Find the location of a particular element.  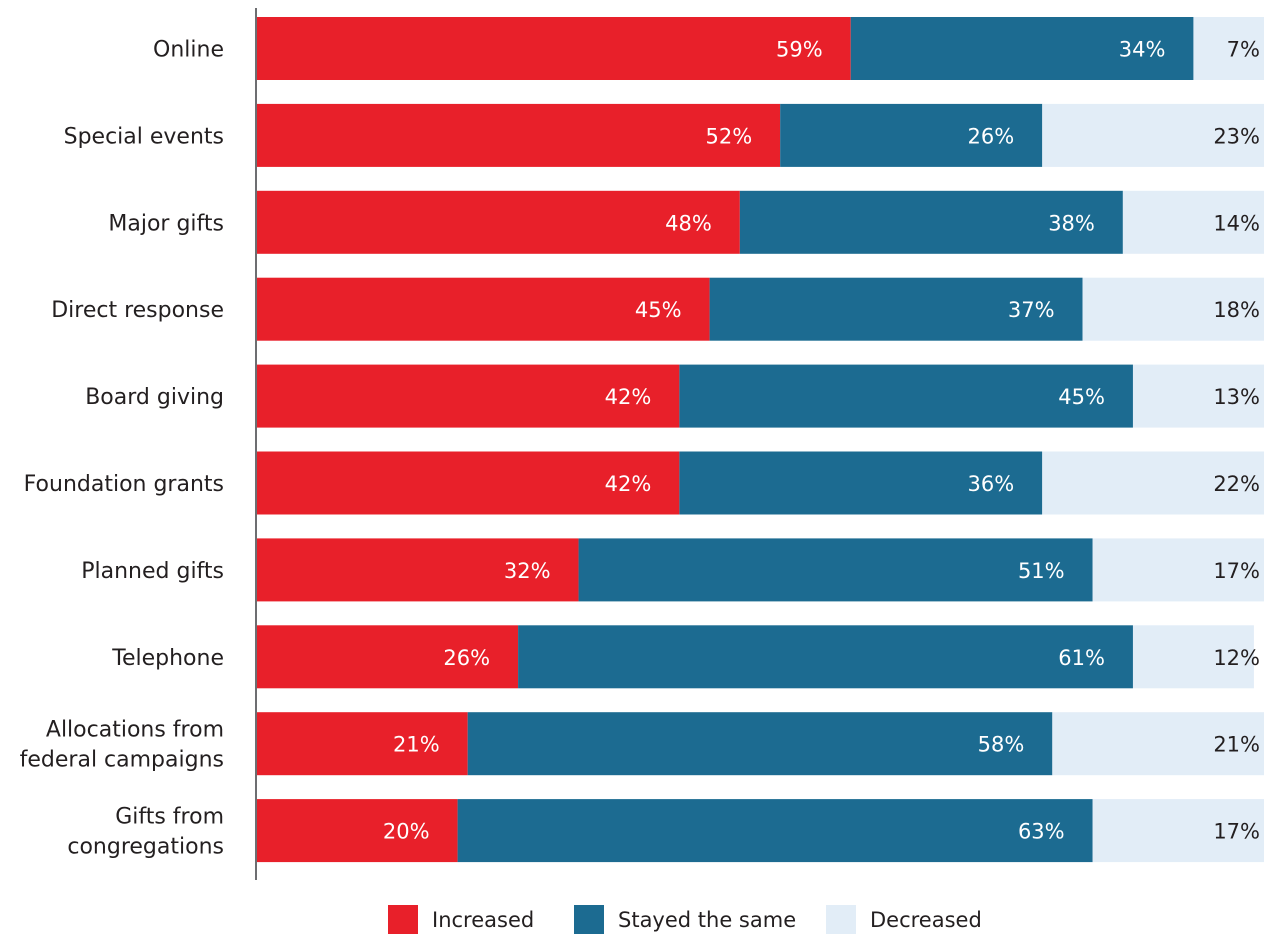

data-label: 63% is located at coordinates (1041, 832).